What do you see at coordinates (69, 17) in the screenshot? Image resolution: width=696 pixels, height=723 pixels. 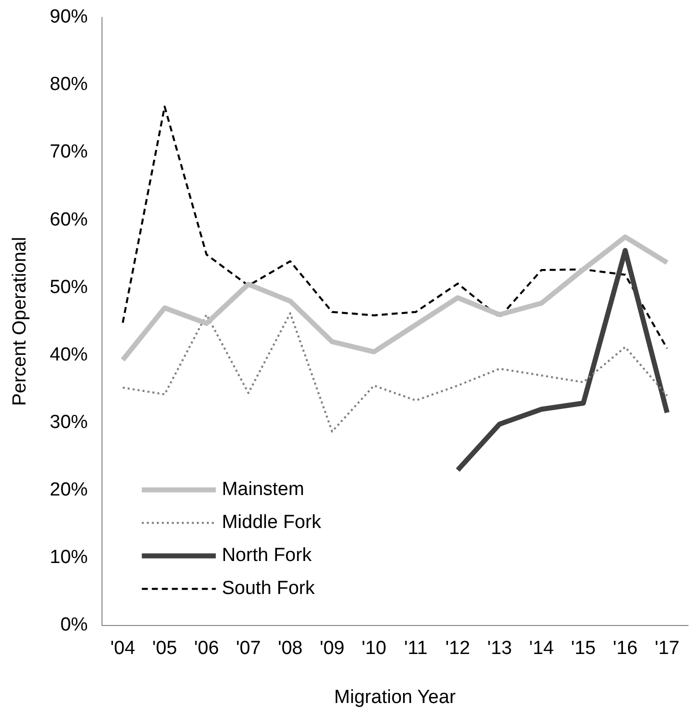 I see `y-tick-label: 90%` at bounding box center [69, 17].